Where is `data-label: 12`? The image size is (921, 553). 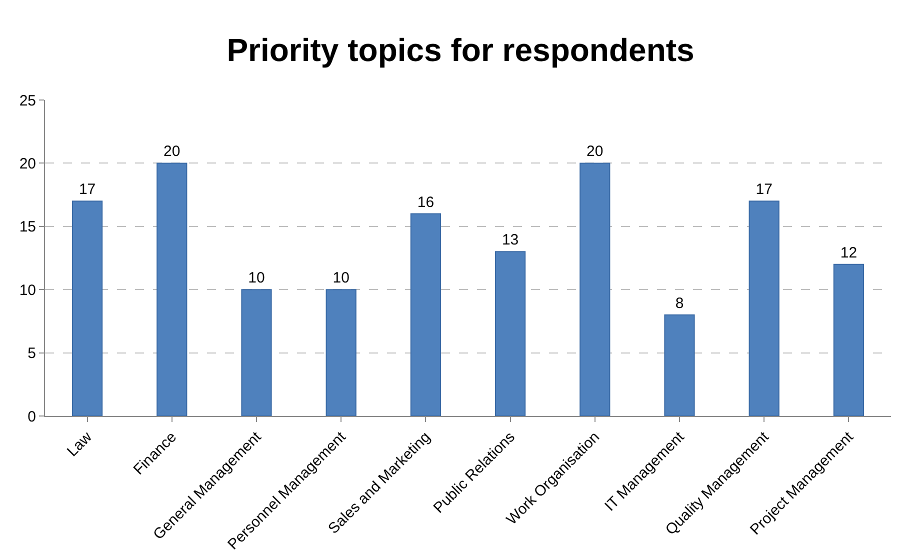 data-label: 12 is located at coordinates (849, 253).